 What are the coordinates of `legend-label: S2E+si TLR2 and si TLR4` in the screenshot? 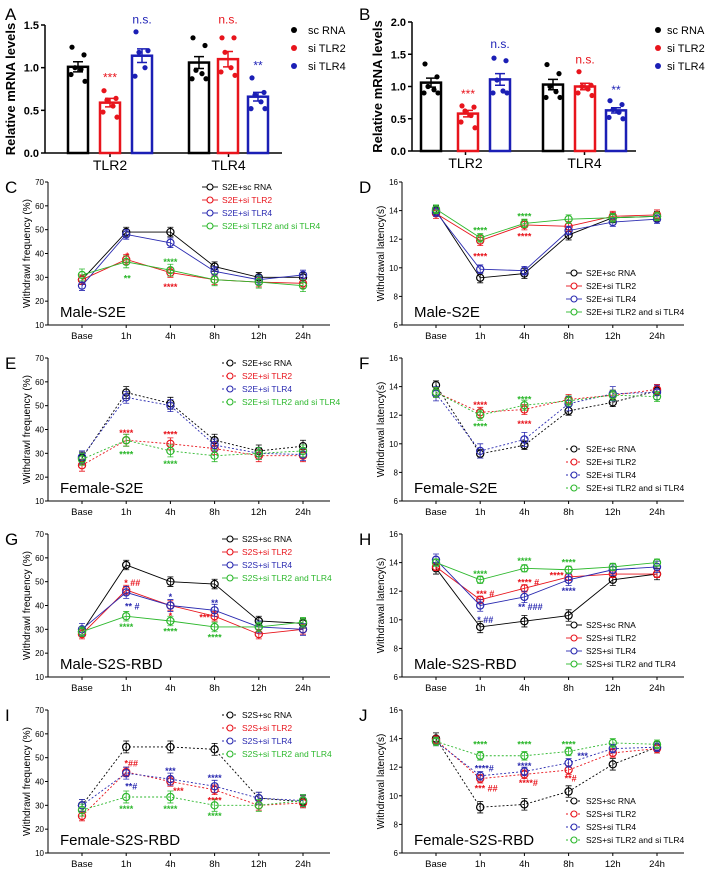 It's located at (635, 488).